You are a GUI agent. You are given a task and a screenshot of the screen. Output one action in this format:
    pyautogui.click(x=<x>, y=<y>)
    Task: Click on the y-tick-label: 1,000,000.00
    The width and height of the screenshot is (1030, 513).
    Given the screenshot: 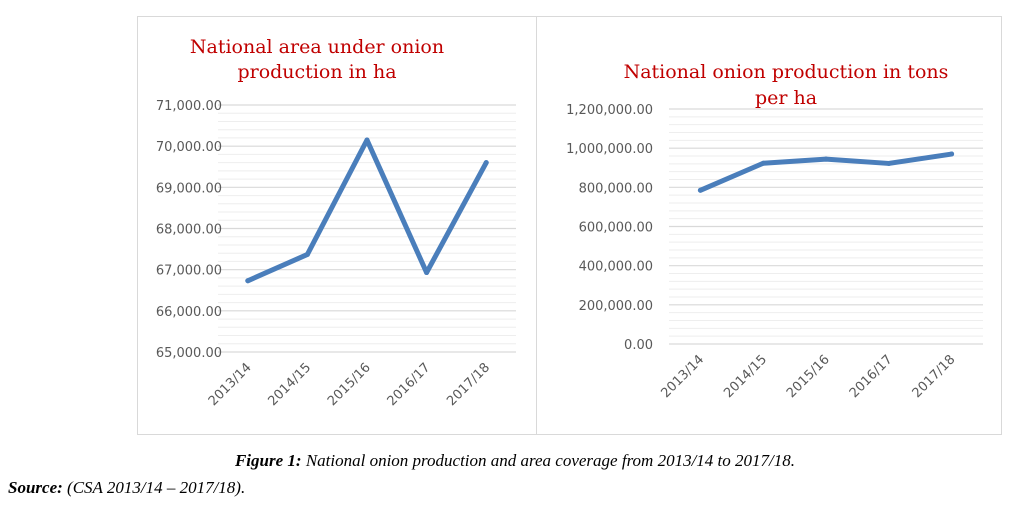 What is the action you would take?
    pyautogui.click(x=609, y=149)
    